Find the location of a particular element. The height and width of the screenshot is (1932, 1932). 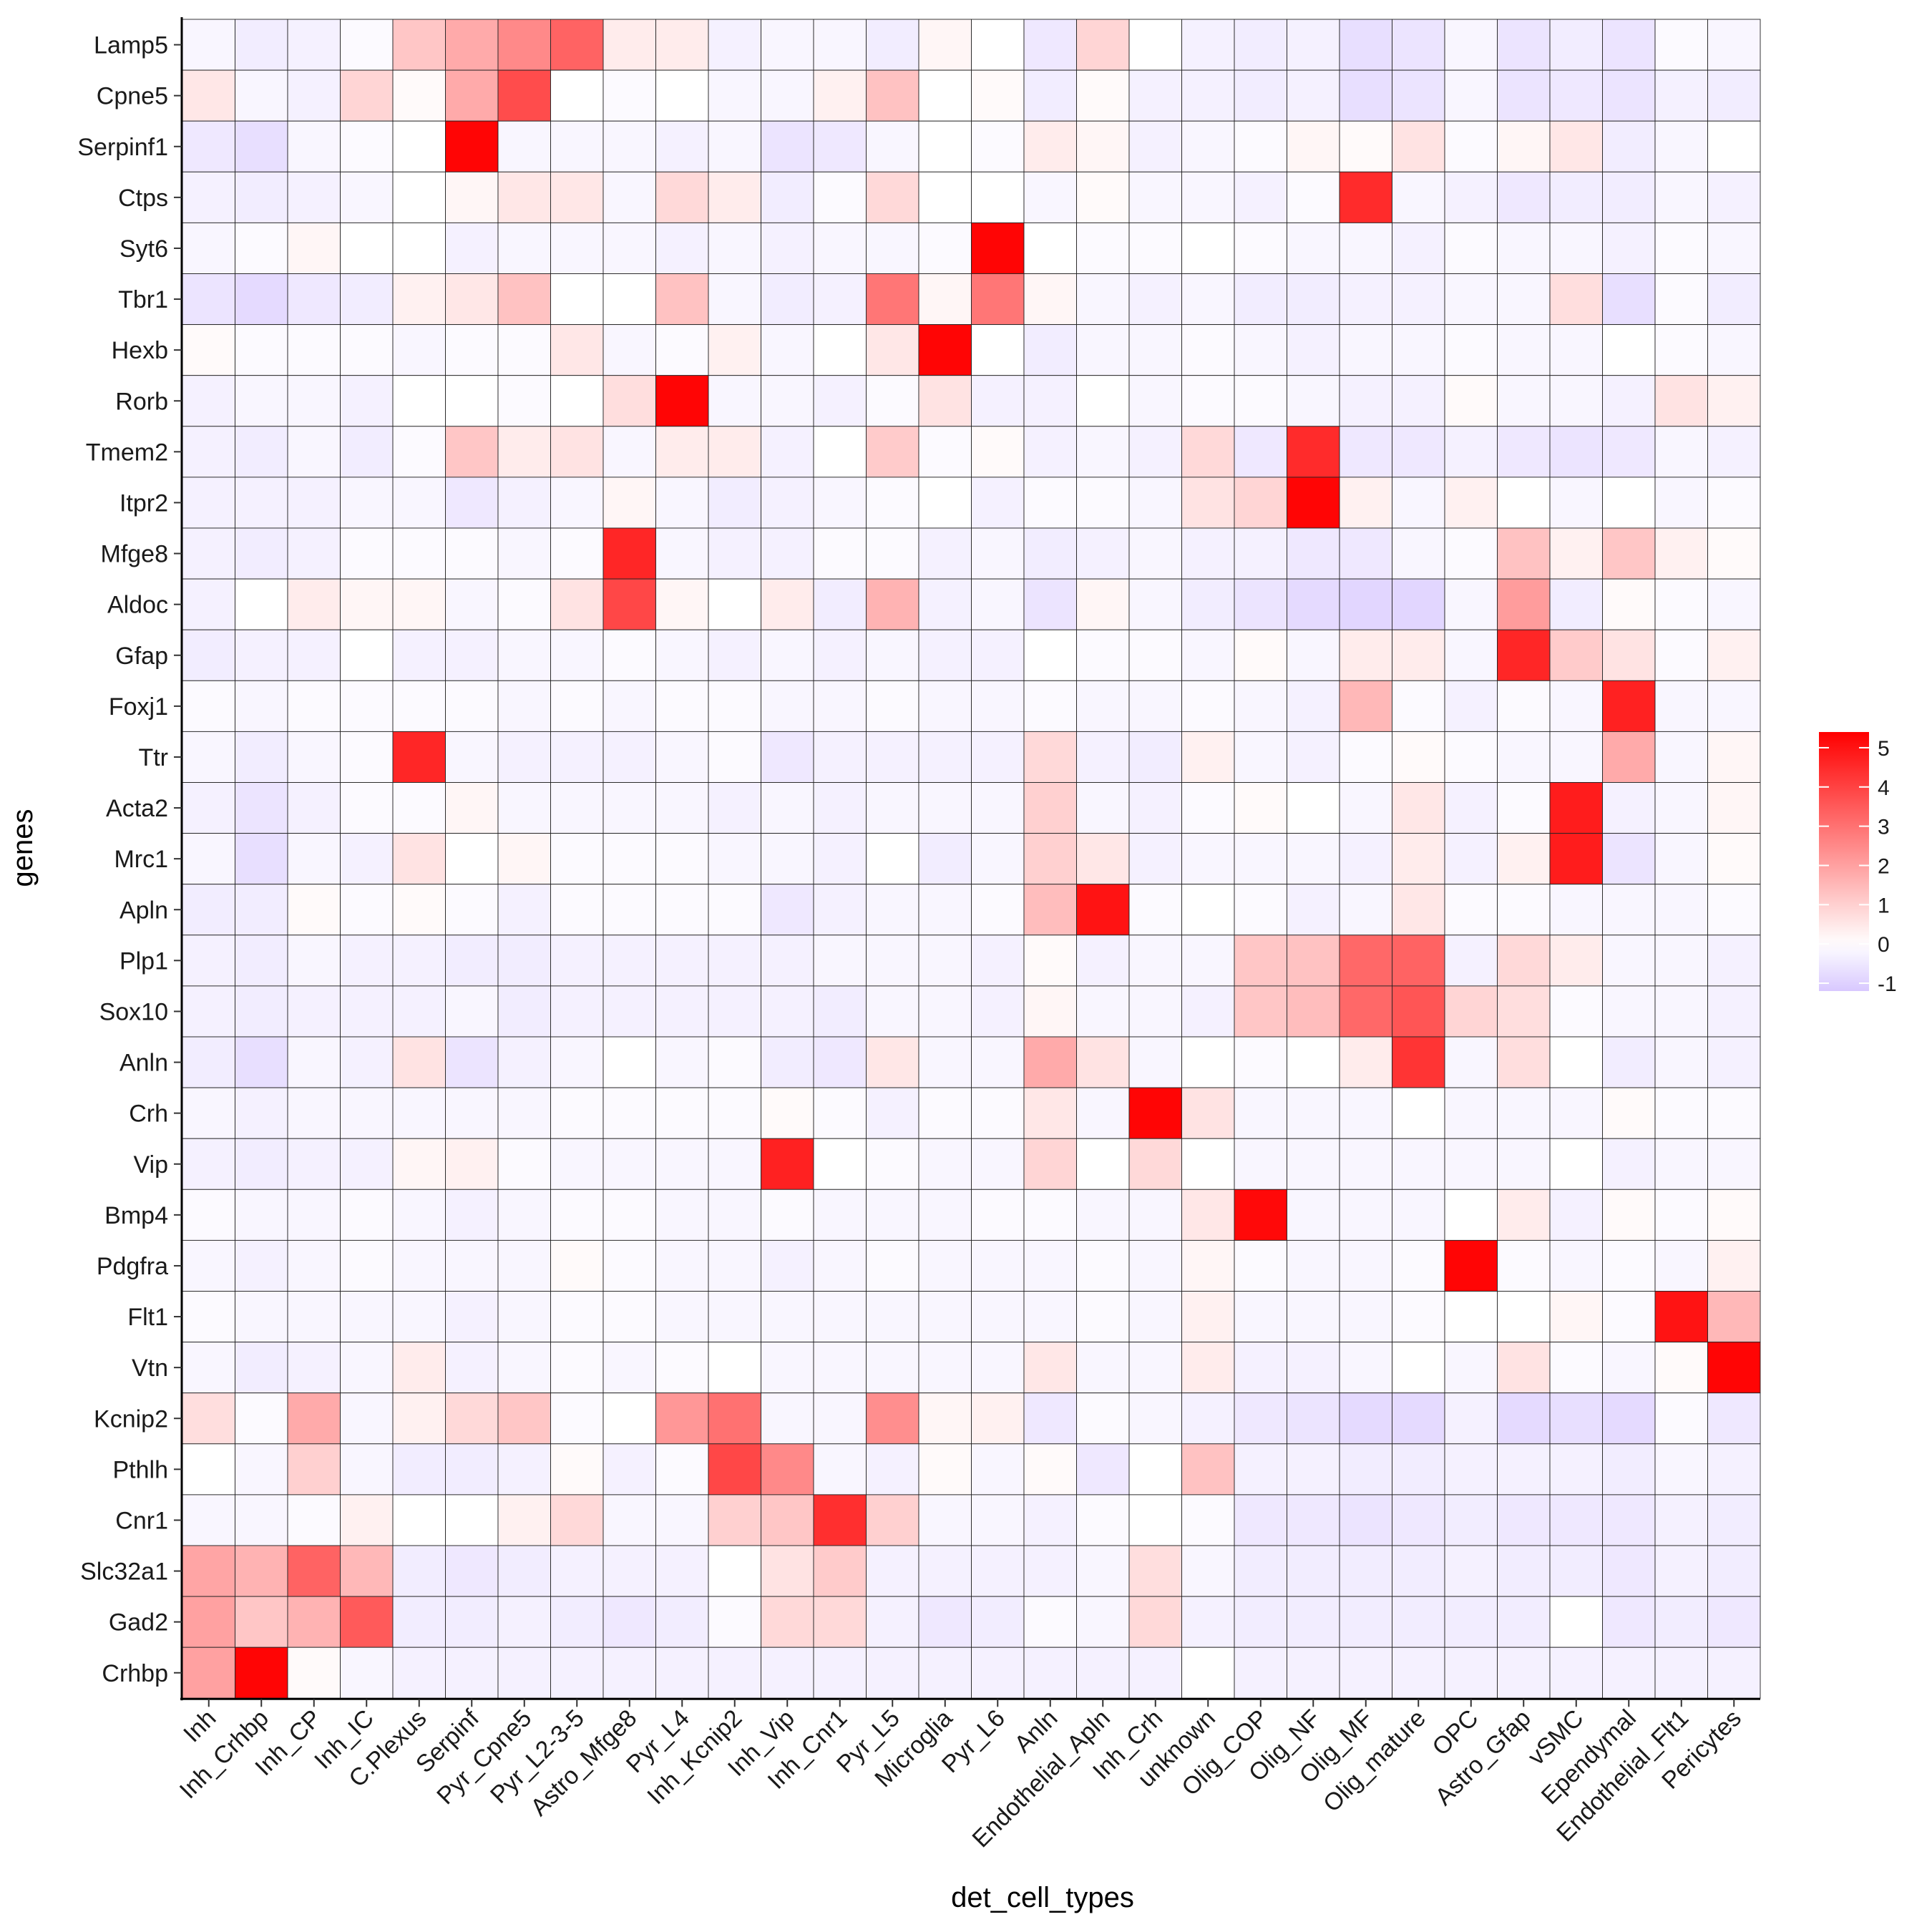

y-tick-label: Bmp4 is located at coordinates (136, 1215).